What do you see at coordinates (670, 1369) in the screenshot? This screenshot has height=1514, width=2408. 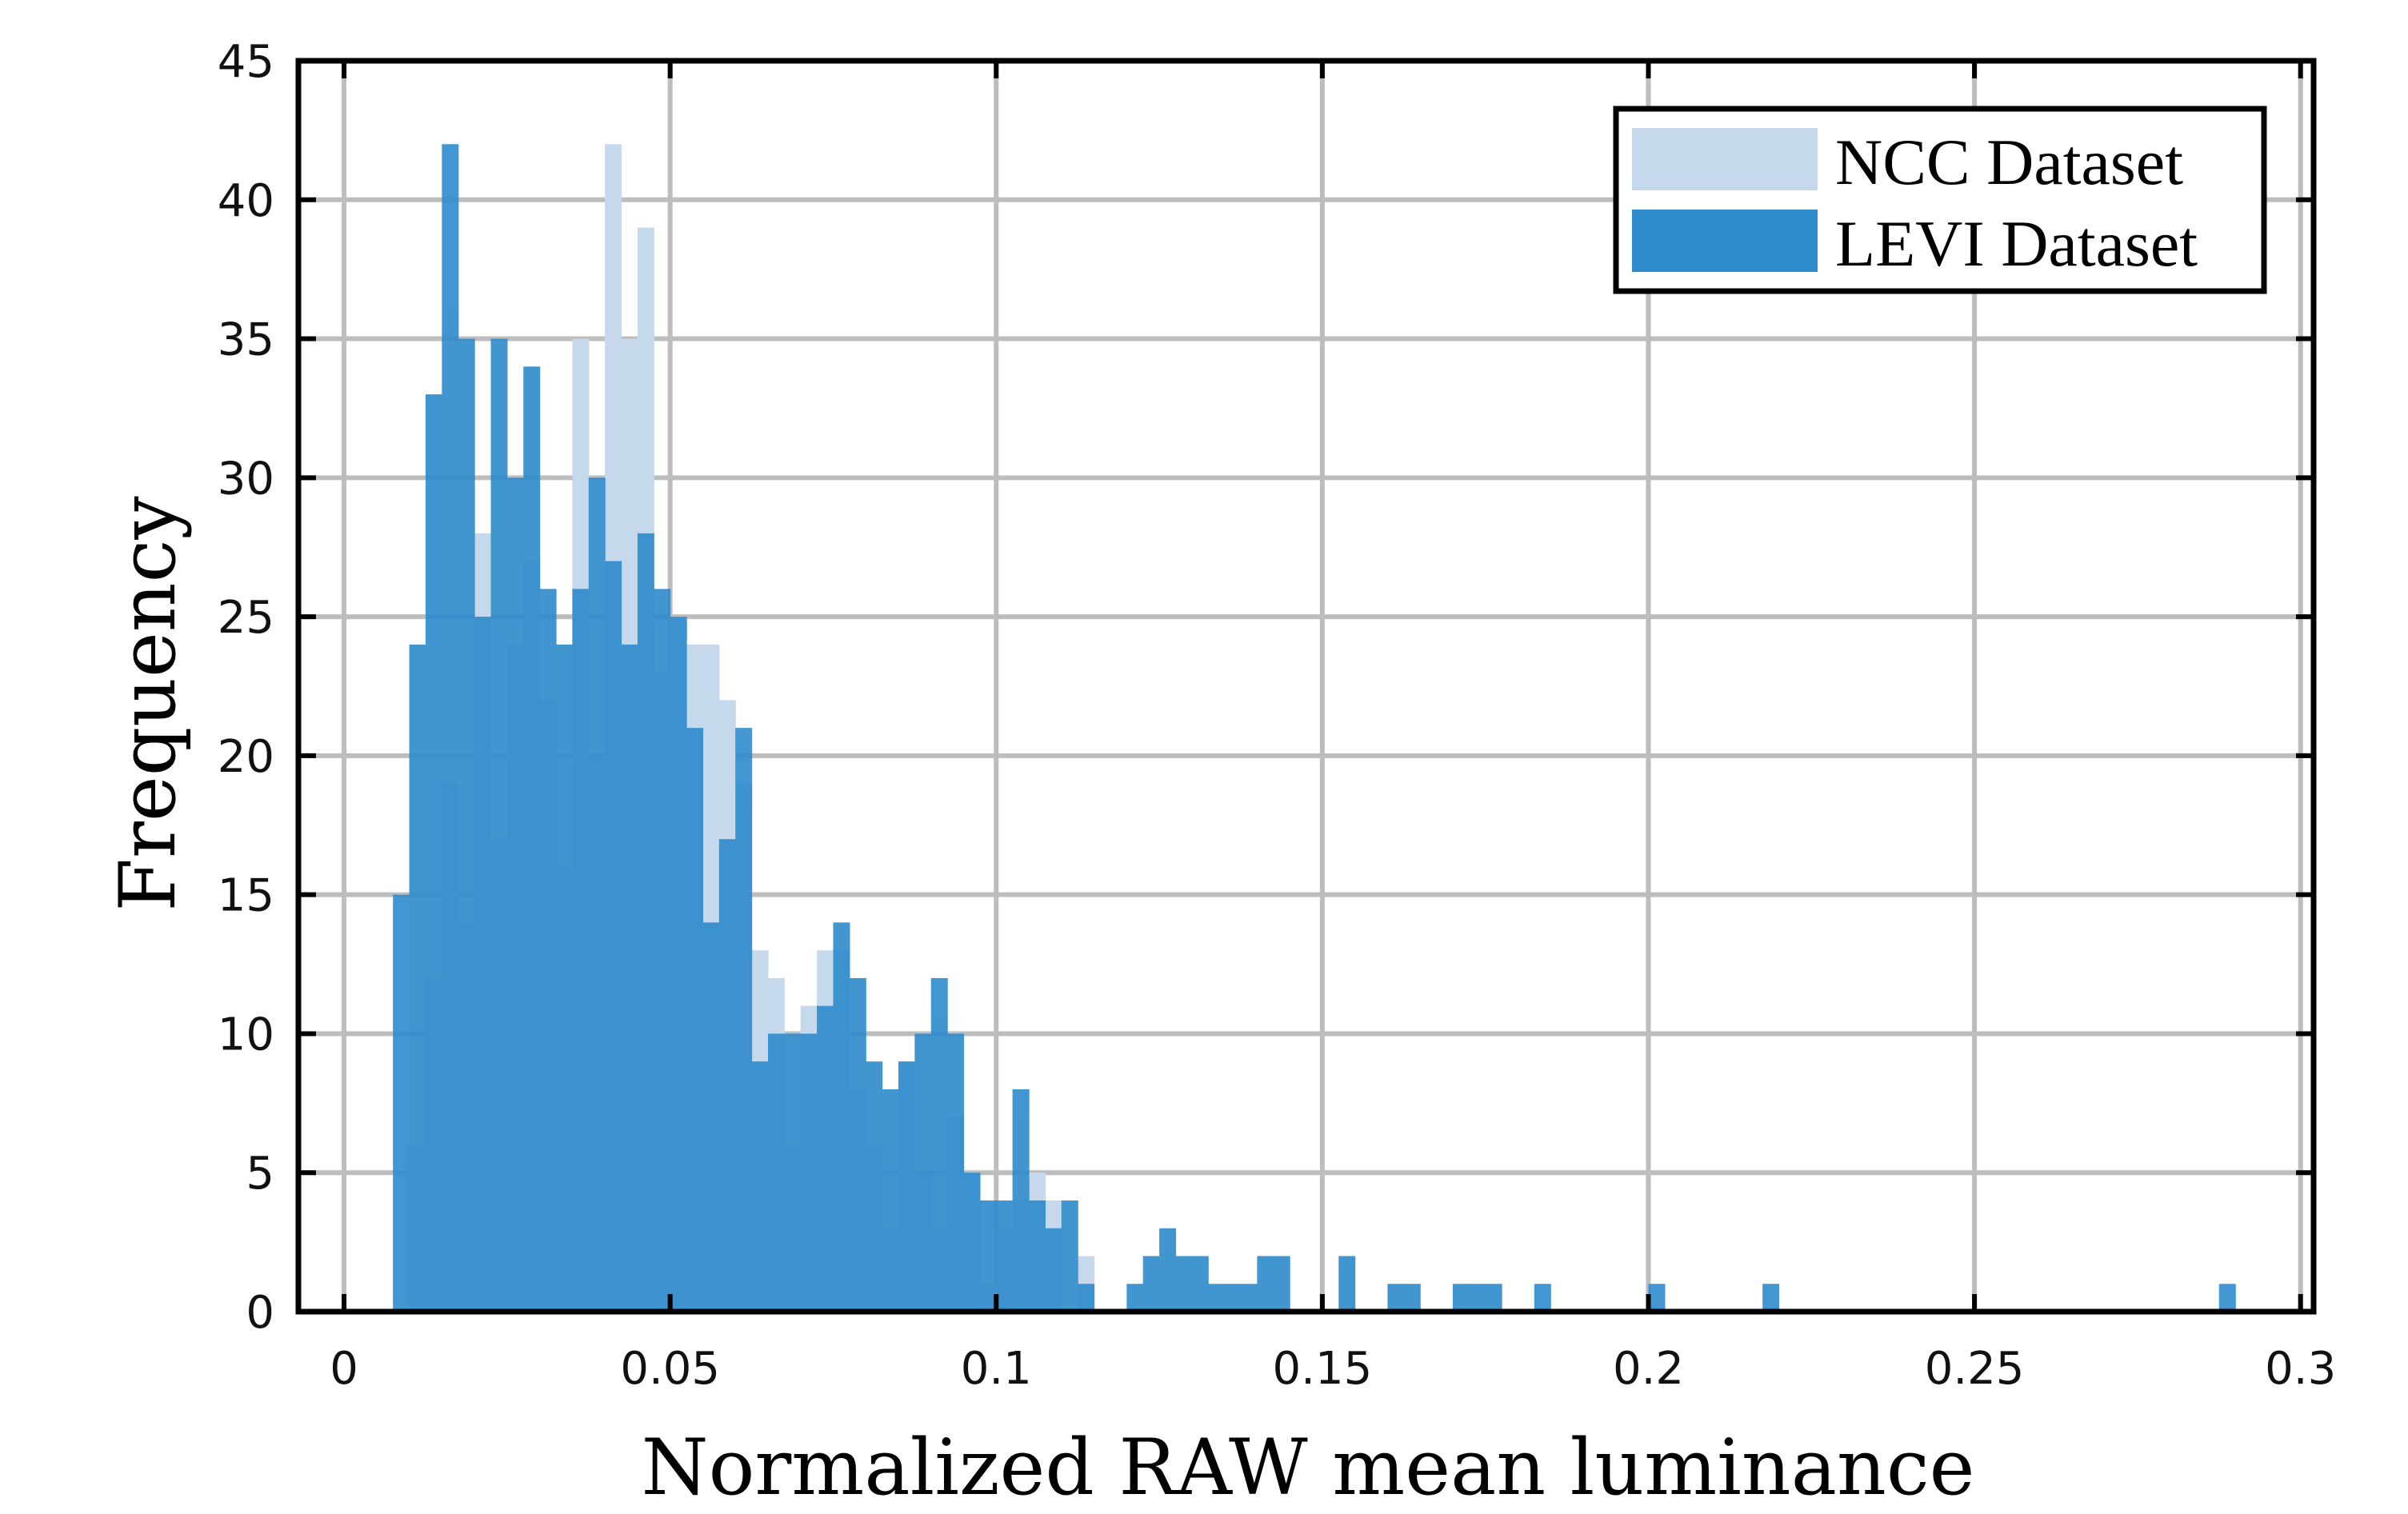 I see `x-tick-label-1: 0.05` at bounding box center [670, 1369].